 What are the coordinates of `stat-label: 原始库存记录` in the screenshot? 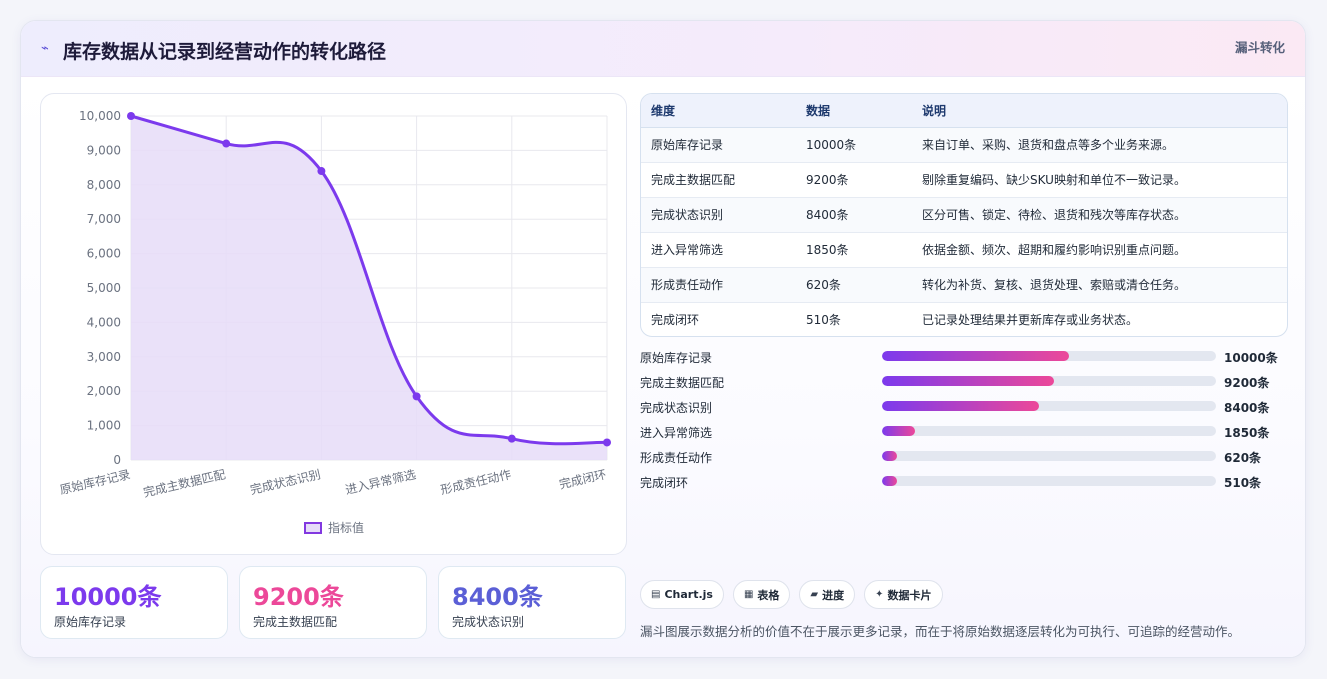 It's located at (90, 622).